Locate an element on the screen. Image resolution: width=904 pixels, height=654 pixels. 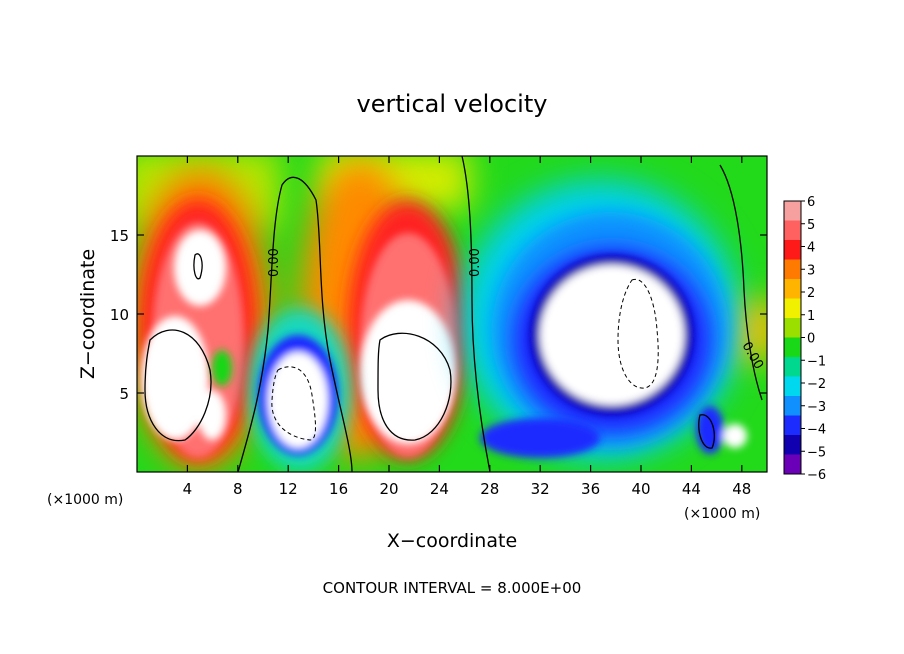
colorbar-level-label: 6 is located at coordinates (811, 202).